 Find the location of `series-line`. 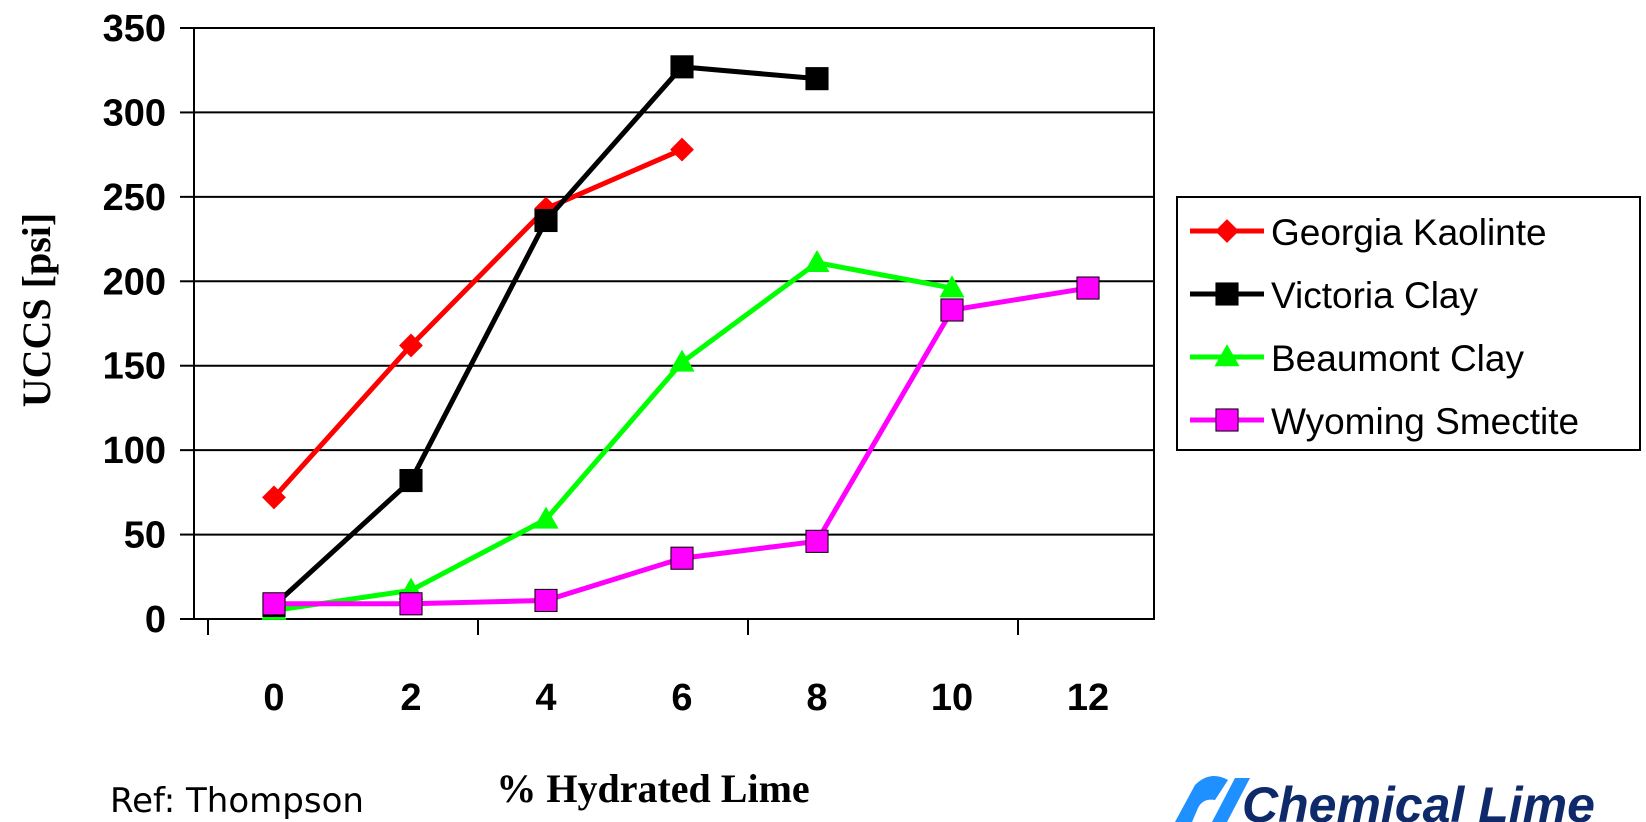

series-line is located at coordinates (477, 323).